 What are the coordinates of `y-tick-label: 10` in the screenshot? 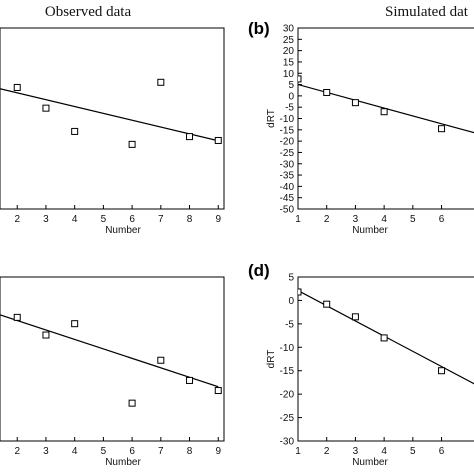 It's located at (289, 74).